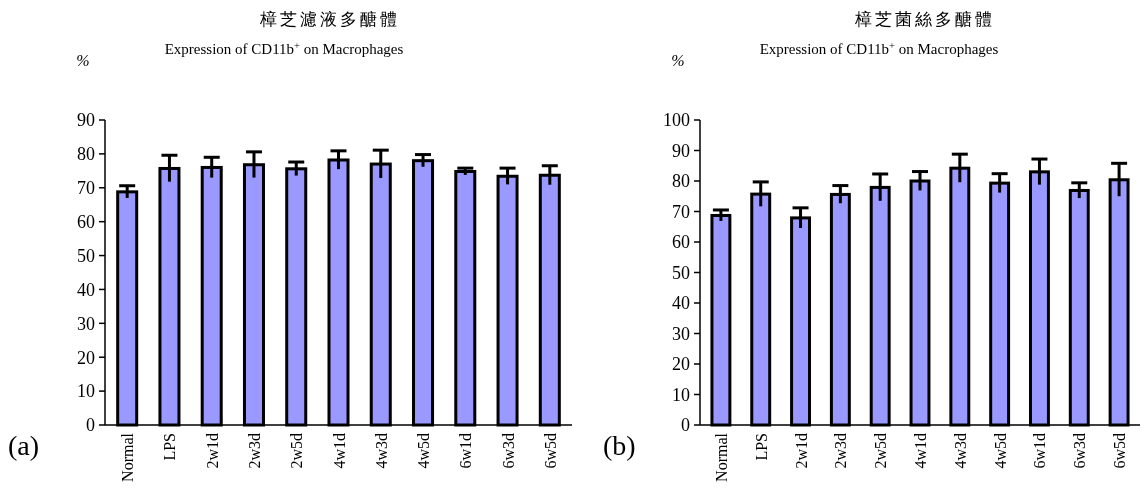  I want to click on text: (a), so click(24, 445).